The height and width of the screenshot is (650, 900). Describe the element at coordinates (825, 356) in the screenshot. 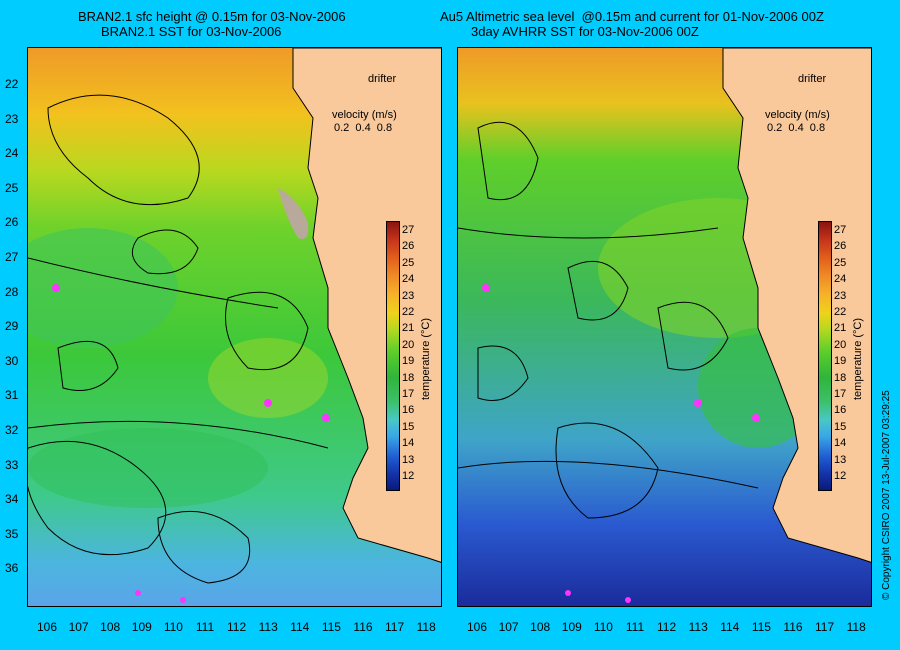

I see `colorbar-right` at that location.